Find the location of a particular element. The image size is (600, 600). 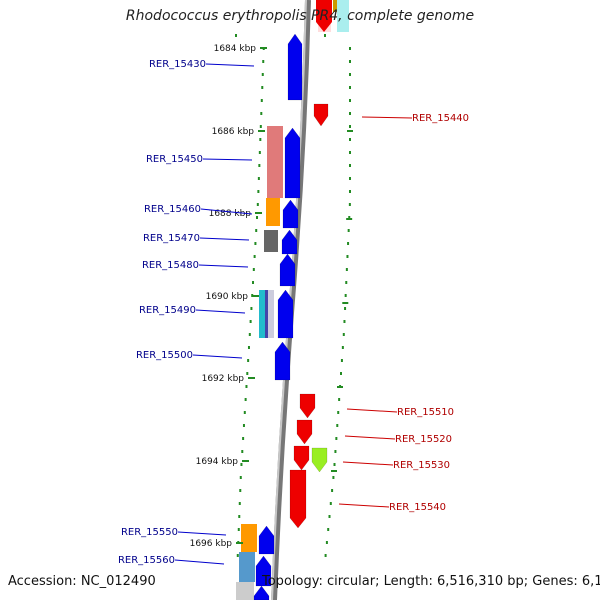

kbp-tick-label: 1684 kbp is located at coordinates (235, 49).